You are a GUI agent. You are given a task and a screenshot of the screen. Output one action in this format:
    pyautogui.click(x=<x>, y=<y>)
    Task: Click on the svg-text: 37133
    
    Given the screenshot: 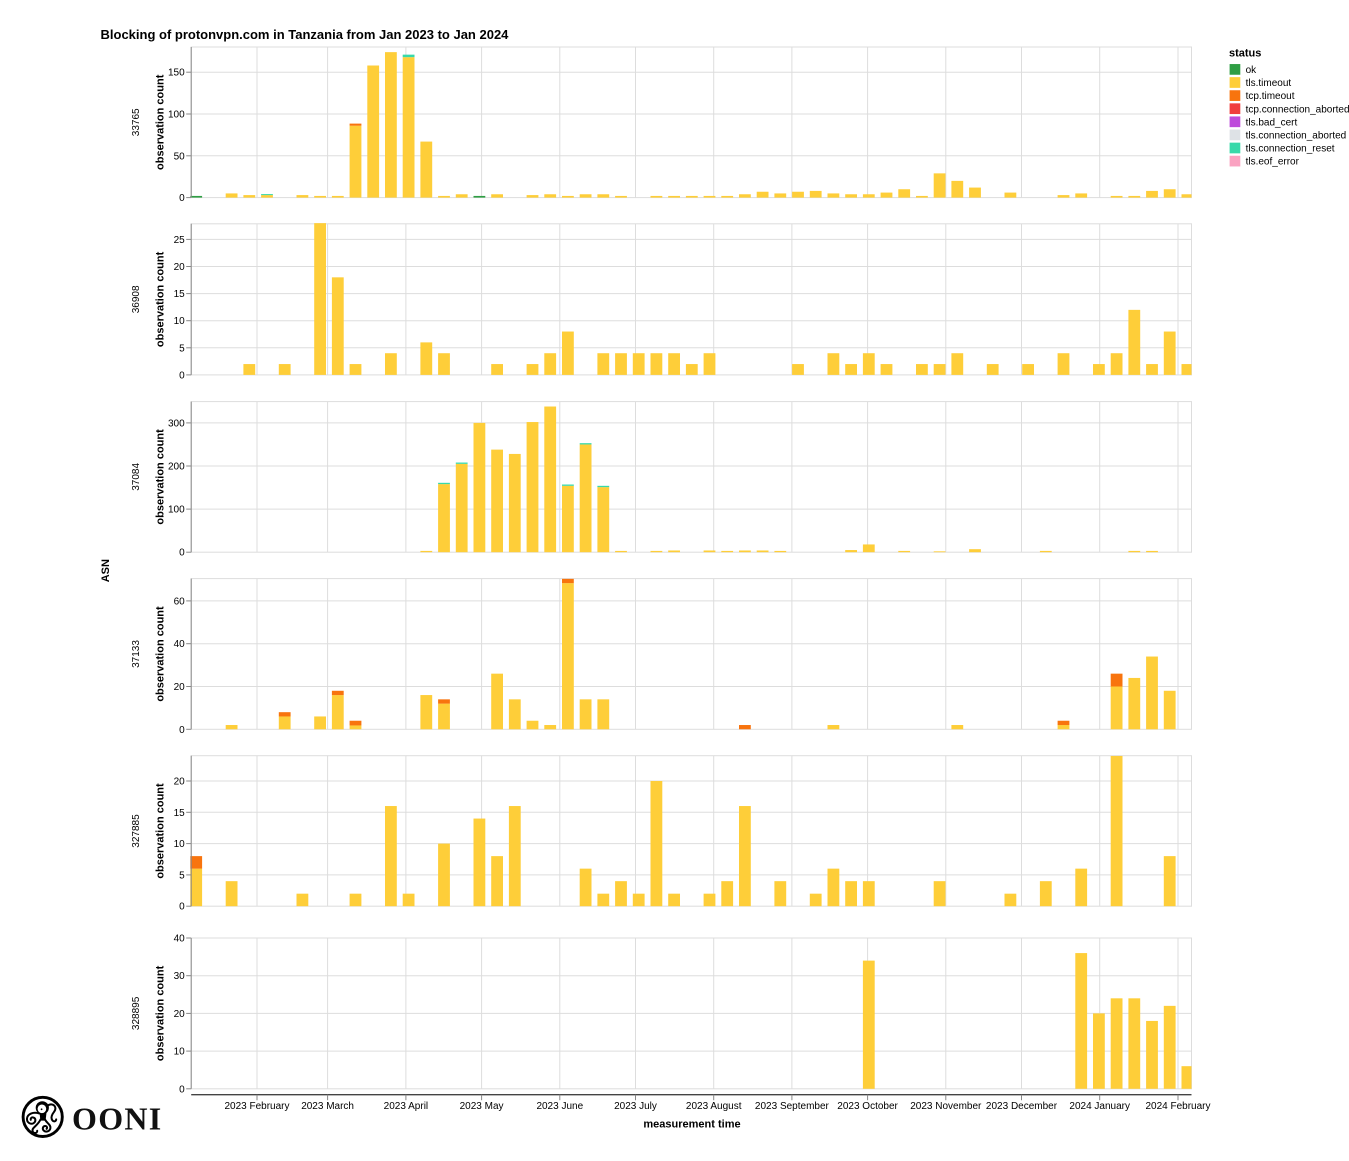 What is the action you would take?
    pyautogui.click(x=136, y=654)
    